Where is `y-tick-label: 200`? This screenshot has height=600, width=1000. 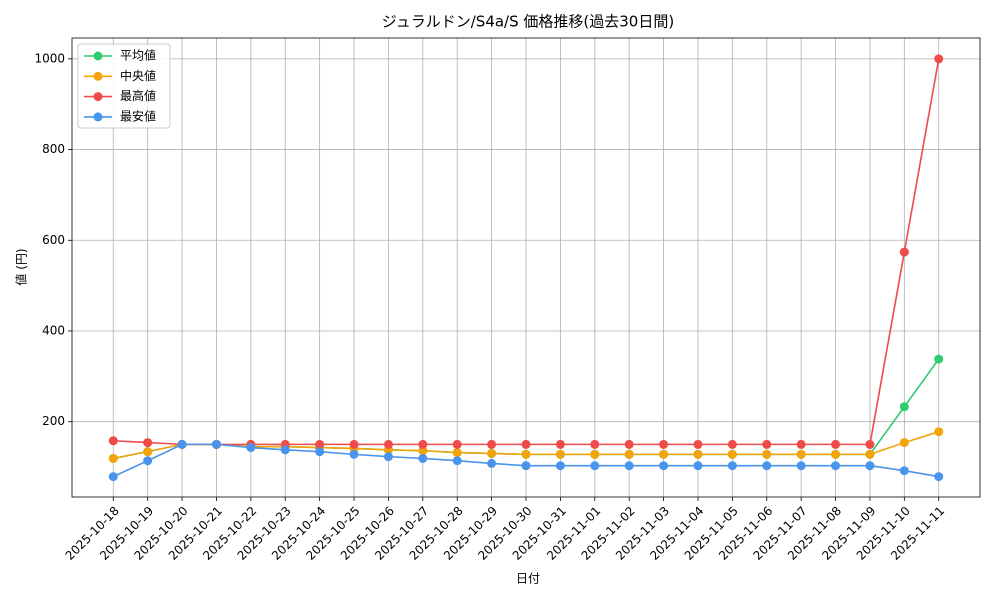
y-tick-label: 200 is located at coordinates (53, 421).